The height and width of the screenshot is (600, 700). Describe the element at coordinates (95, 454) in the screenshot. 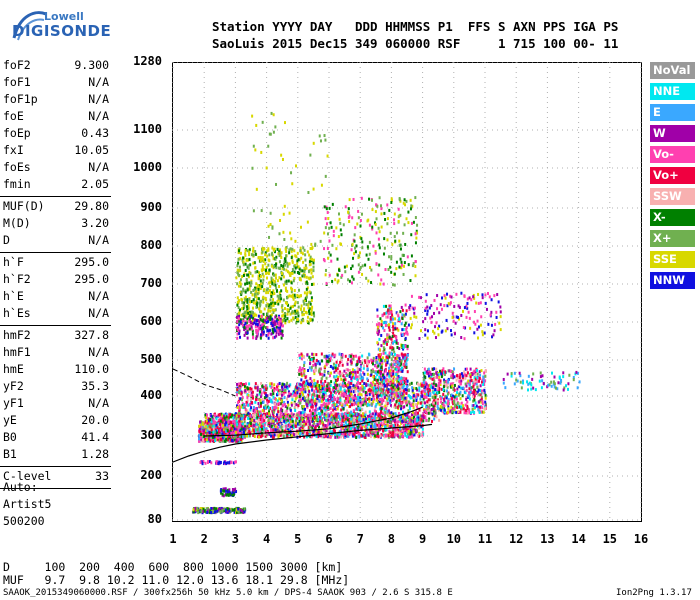

I see `parameter-value: 1.28` at that location.